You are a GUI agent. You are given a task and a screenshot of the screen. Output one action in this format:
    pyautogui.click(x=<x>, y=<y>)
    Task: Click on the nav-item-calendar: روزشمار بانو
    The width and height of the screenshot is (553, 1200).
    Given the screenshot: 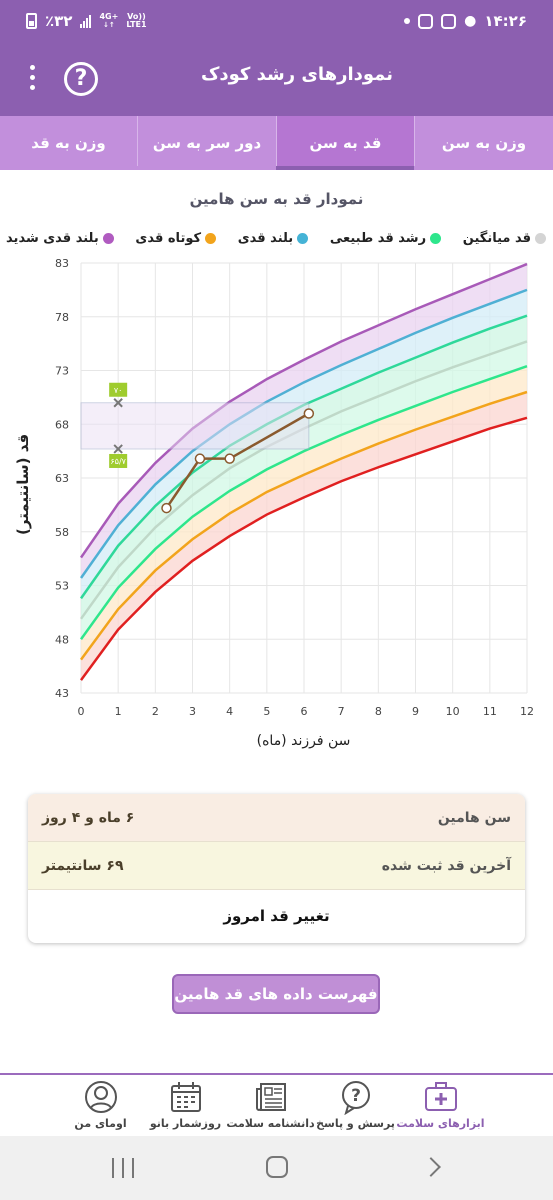 What is the action you would take?
    pyautogui.click(x=185, y=1105)
    